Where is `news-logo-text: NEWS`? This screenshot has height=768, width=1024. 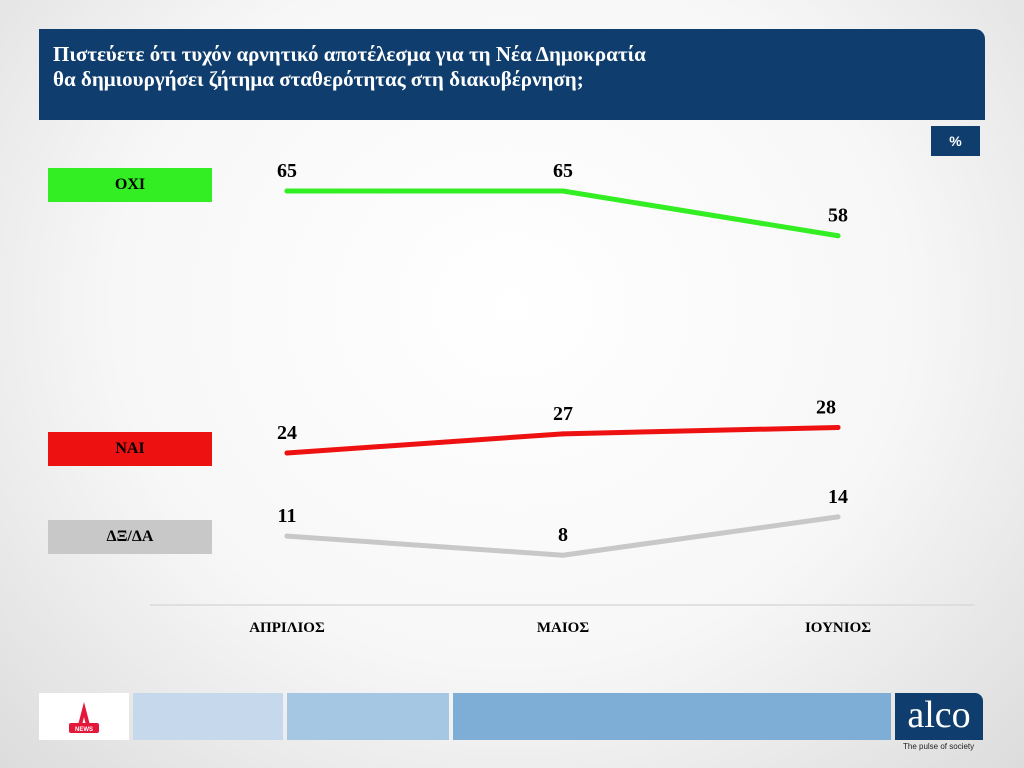
news-logo-text: NEWS is located at coordinates (84, 730).